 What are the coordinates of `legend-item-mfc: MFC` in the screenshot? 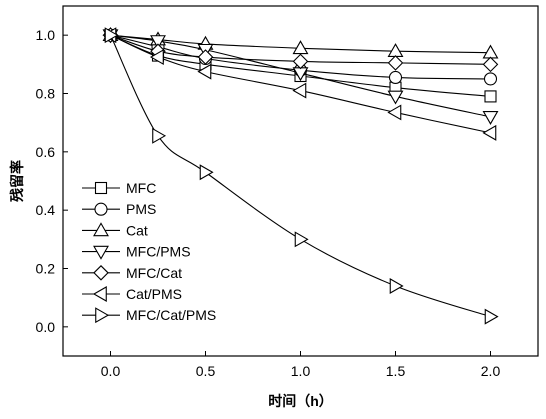 It's located at (119, 188).